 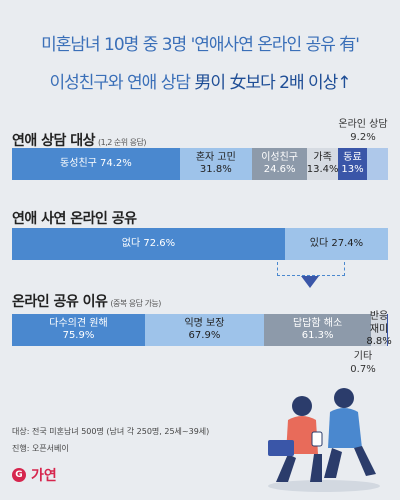 I want to click on chart3-bar-label-5: 기타 0.7%, so click(x=363, y=363).